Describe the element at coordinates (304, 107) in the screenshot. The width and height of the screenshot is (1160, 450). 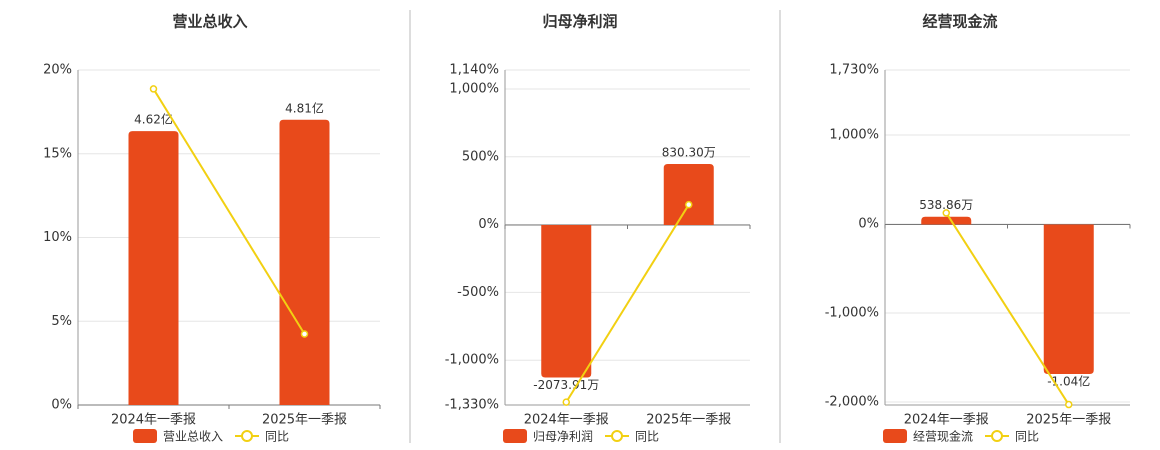
I see `data-label: 4.81亿` at that location.